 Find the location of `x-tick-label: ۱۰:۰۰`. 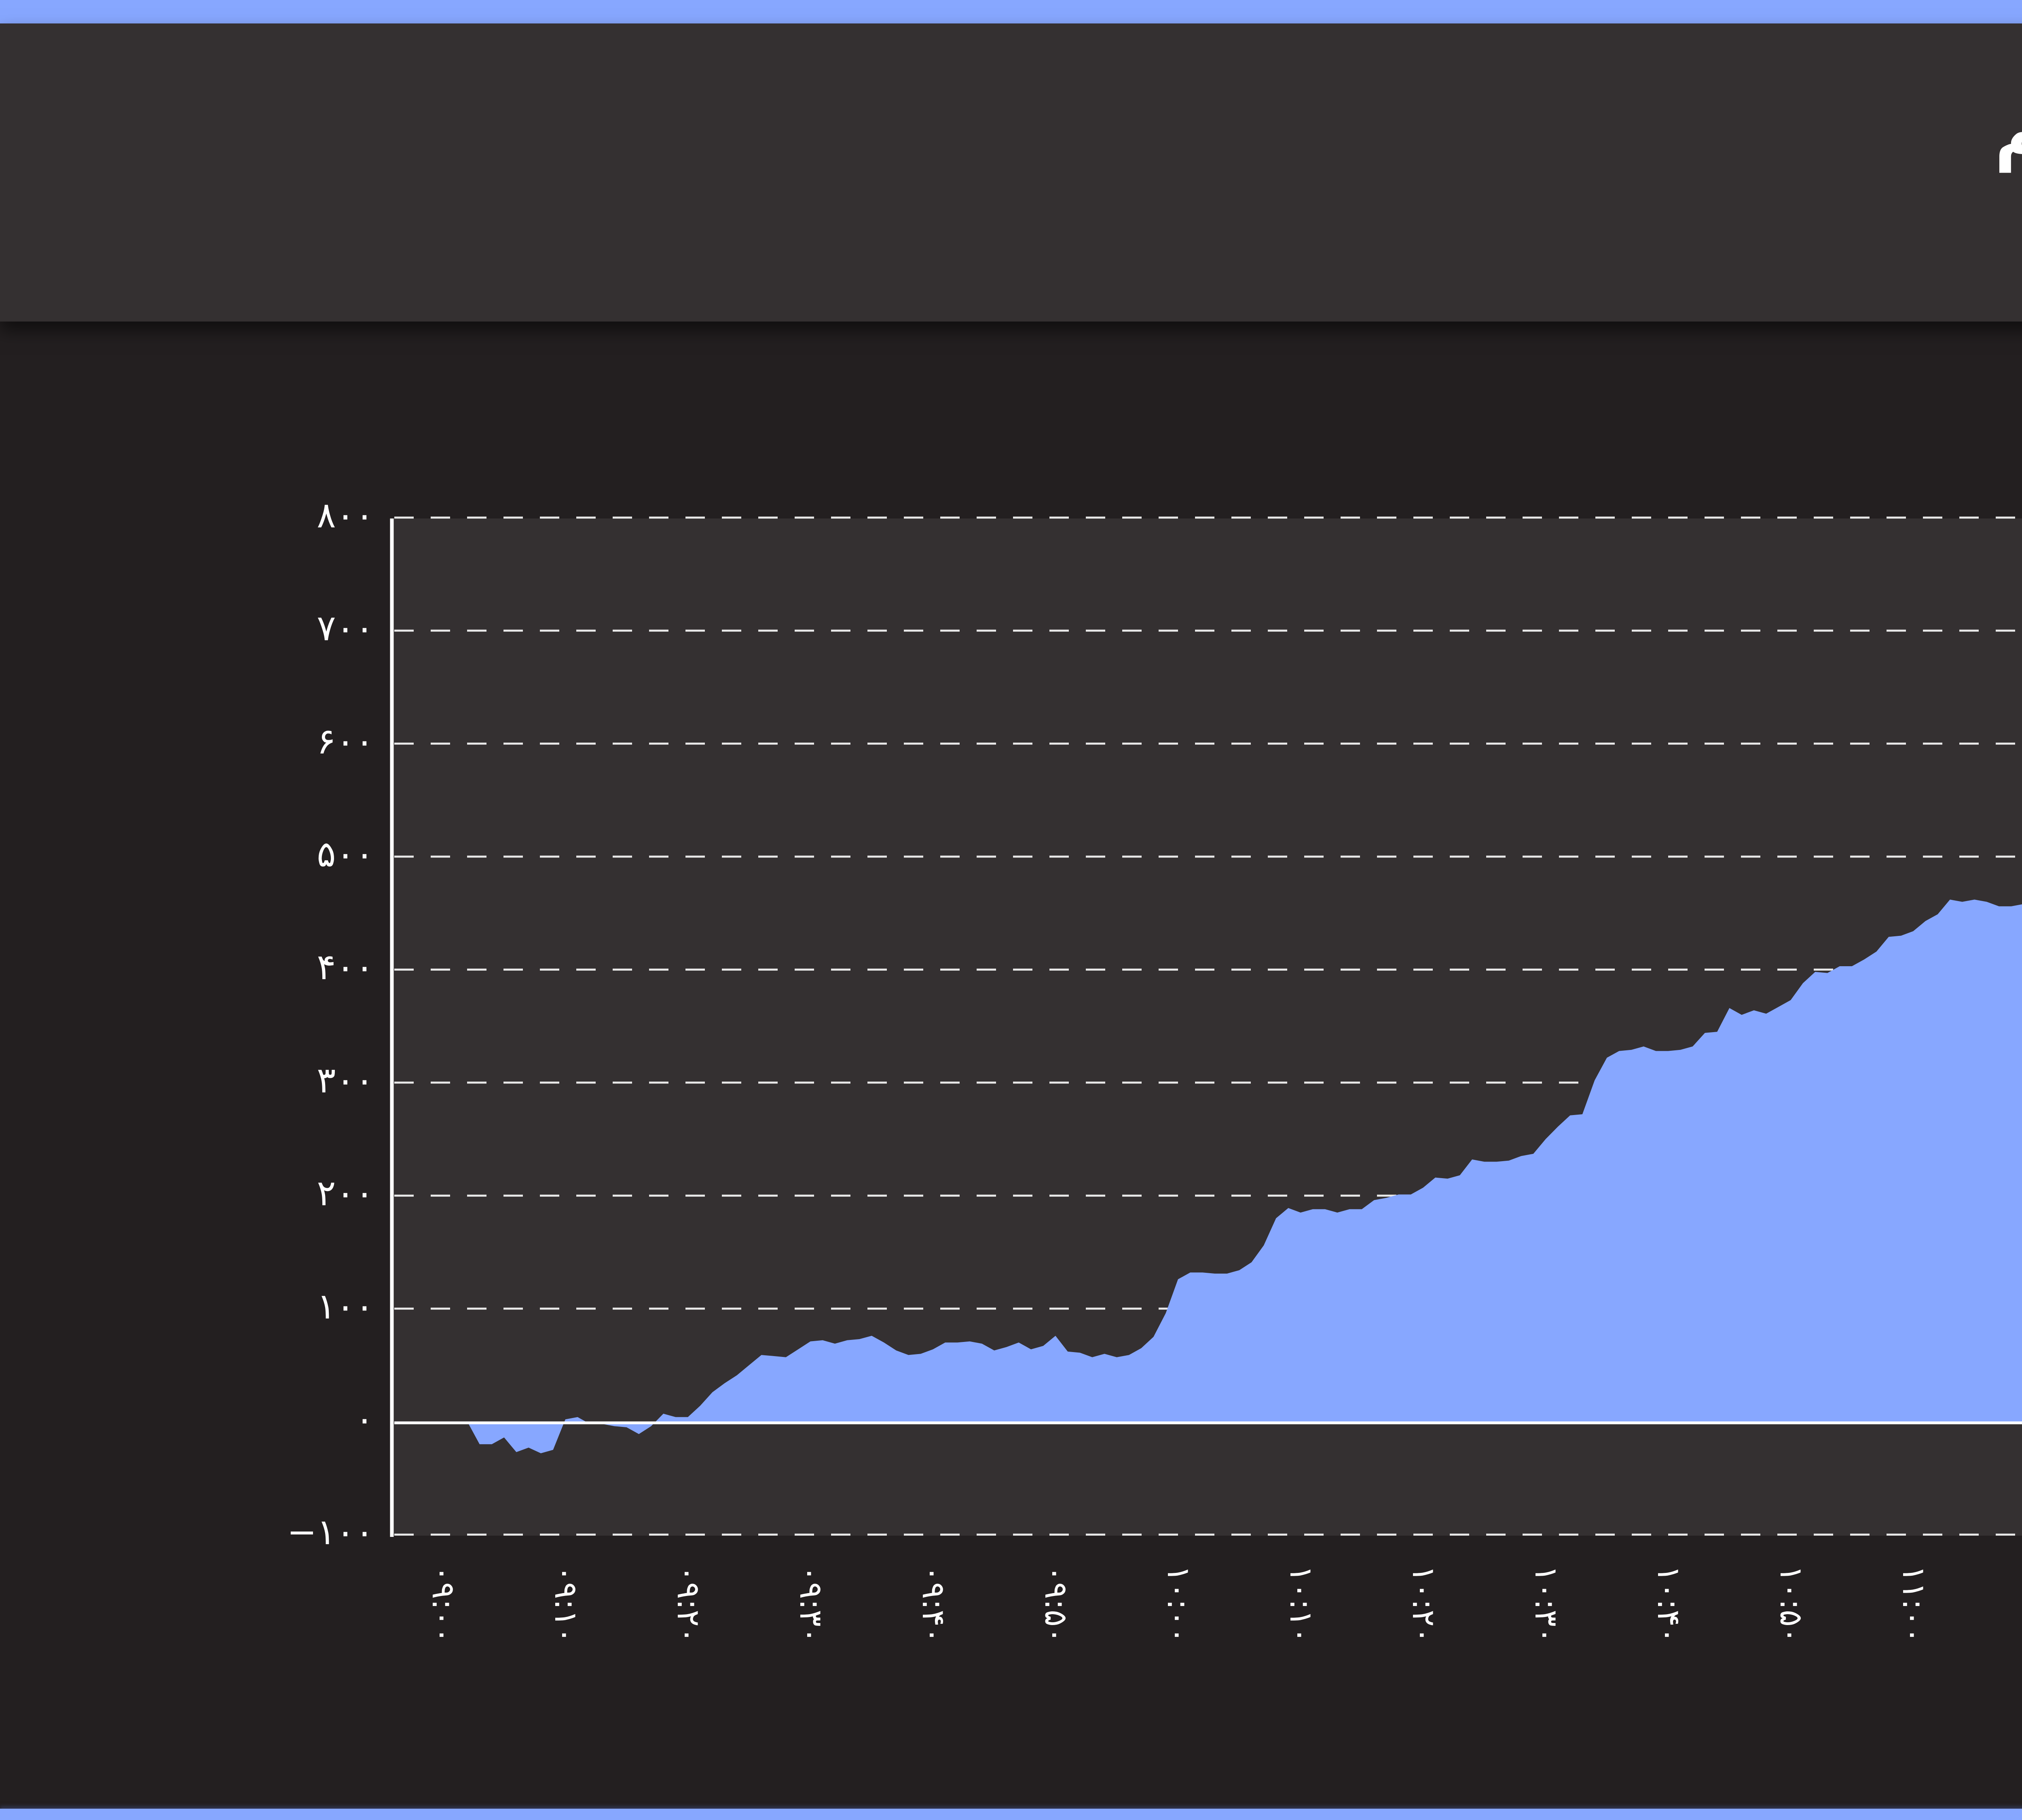

x-tick-label: ۱۰:۰۰ is located at coordinates (1178, 1604).